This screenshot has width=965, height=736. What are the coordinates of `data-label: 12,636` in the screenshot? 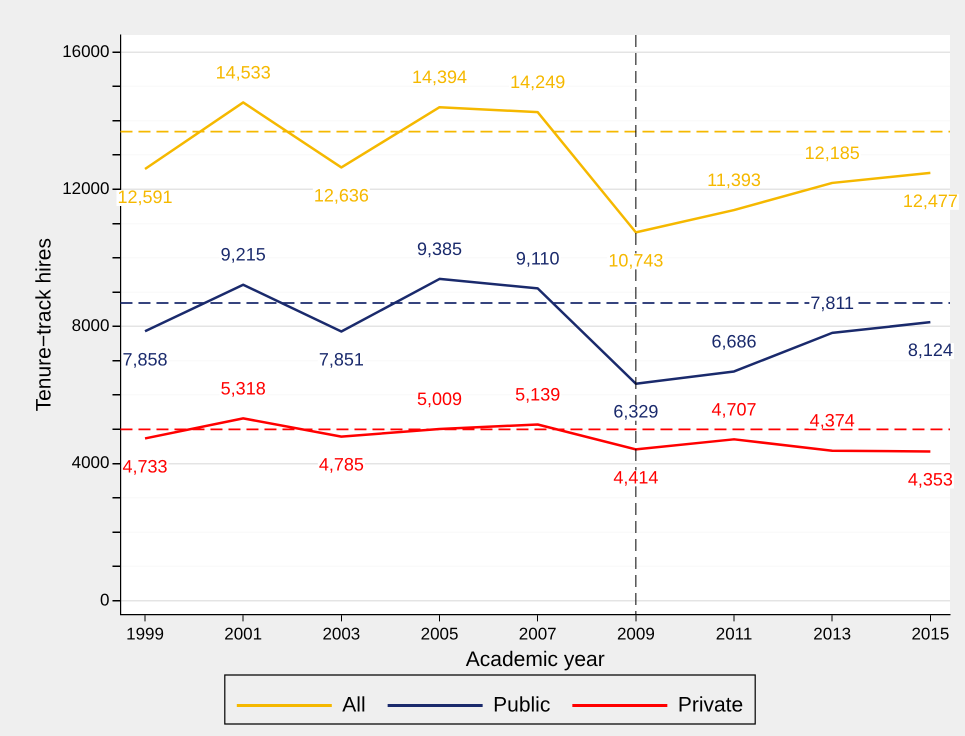 It's located at (341, 195).